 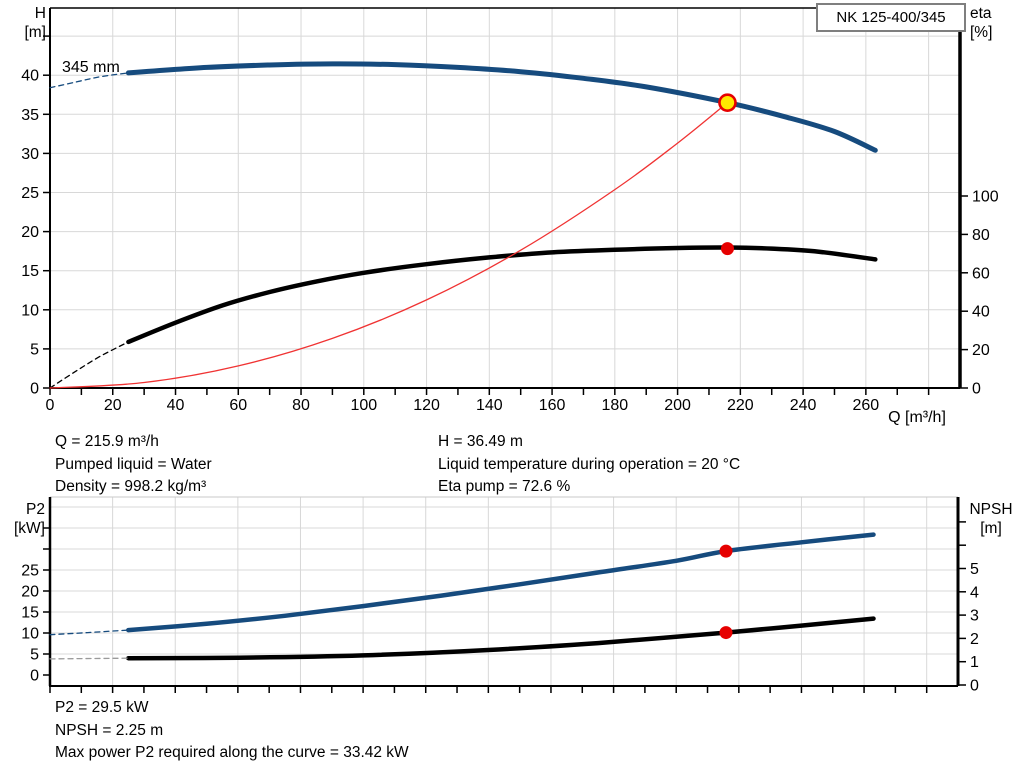 I want to click on npsh-value-text: NPSH = 2.25 m, so click(x=109, y=730).